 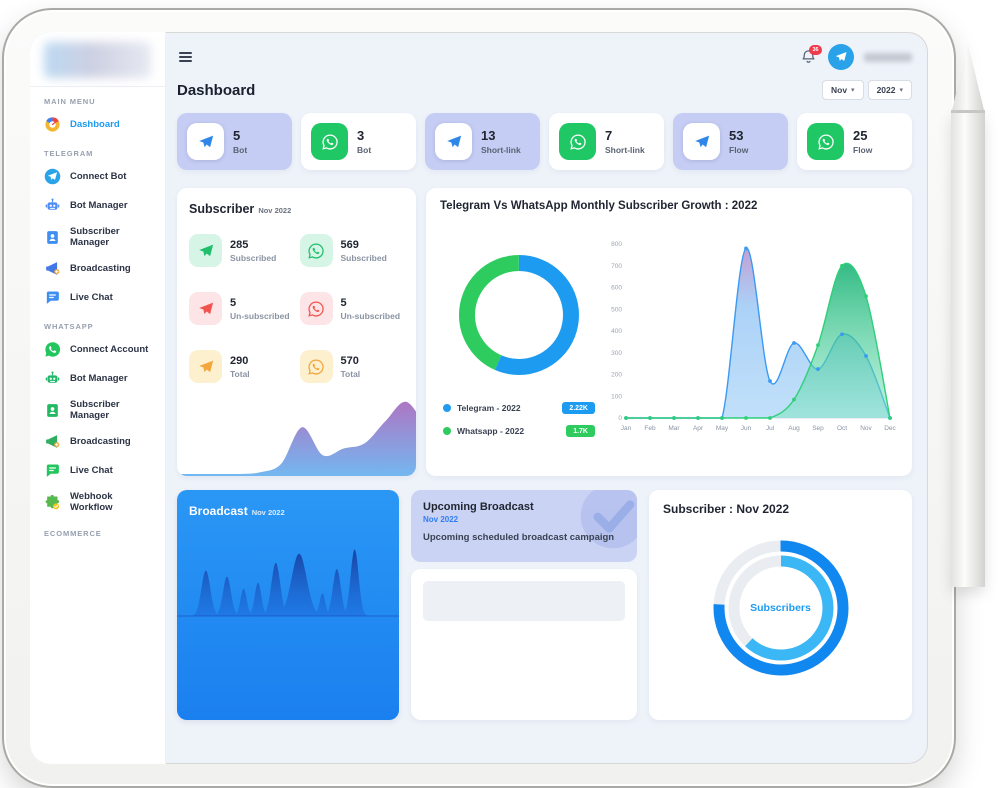 What do you see at coordinates (578, 408) in the screenshot?
I see `legend-value-badge: 2.22K` at bounding box center [578, 408].